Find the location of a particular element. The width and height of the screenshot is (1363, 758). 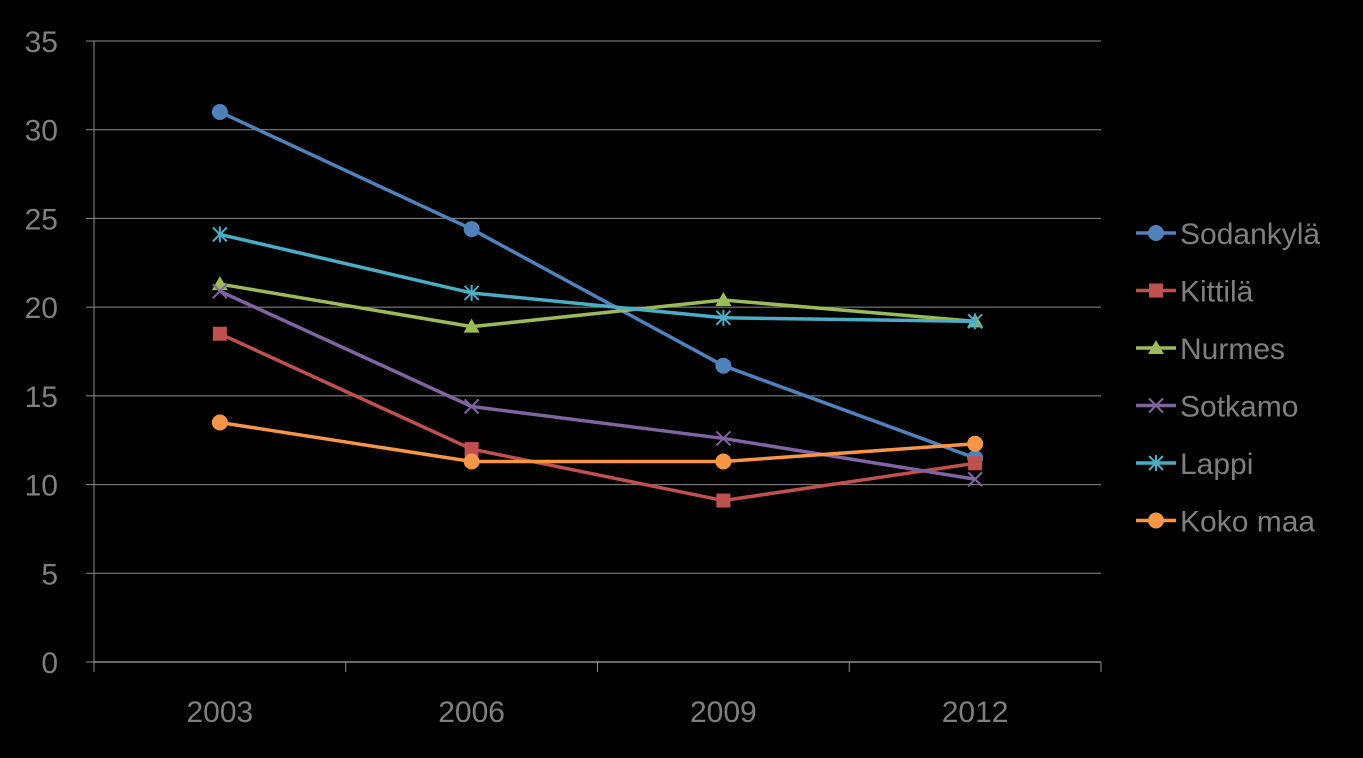

y-tick-label: 30 is located at coordinates (41, 131).